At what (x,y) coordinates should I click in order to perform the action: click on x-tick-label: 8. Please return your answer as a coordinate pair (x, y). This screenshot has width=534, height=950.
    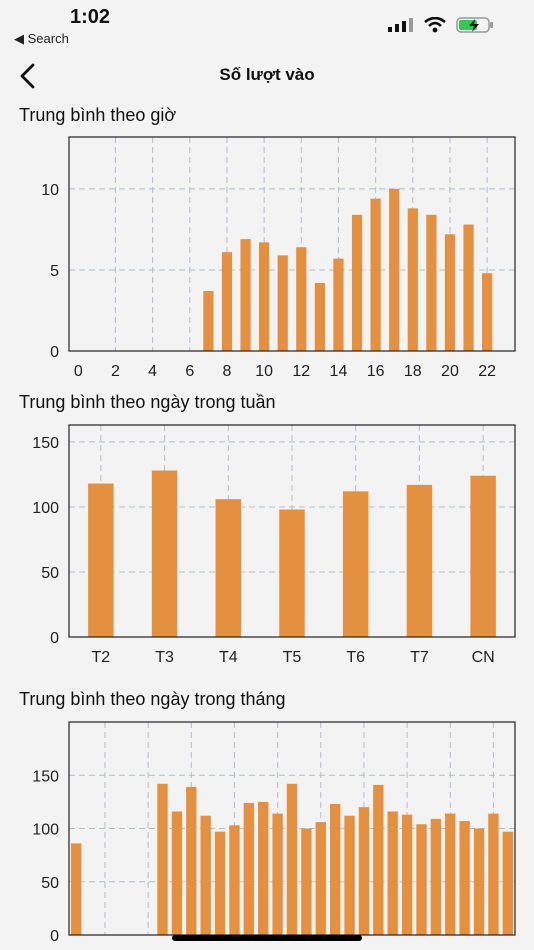
    Looking at the image, I should click on (227, 371).